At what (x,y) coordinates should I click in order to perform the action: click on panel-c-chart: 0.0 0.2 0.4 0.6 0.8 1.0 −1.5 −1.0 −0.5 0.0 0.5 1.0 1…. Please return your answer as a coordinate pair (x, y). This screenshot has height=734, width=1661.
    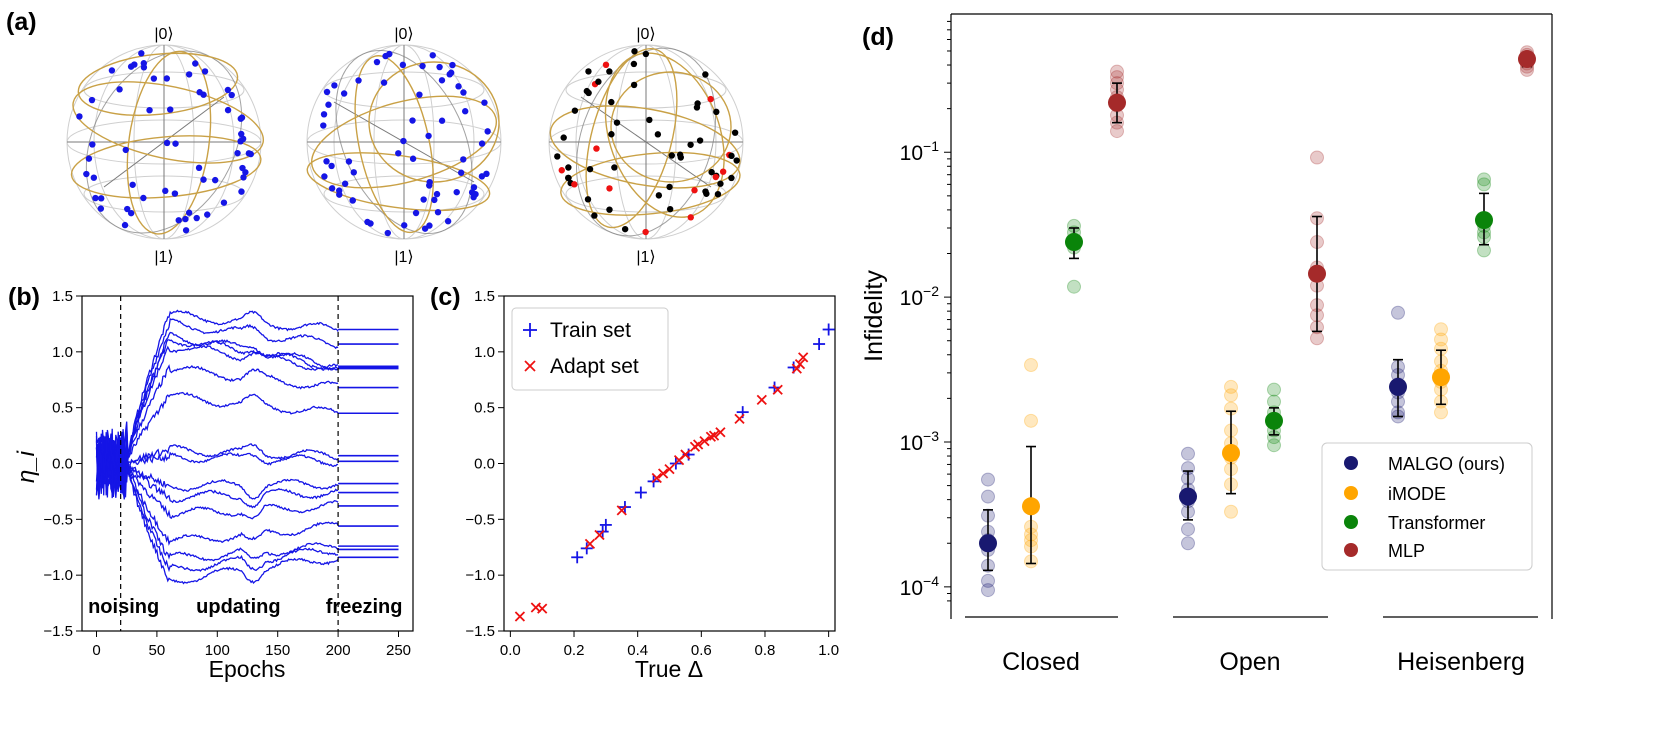
    Looking at the image, I should click on (652, 485).